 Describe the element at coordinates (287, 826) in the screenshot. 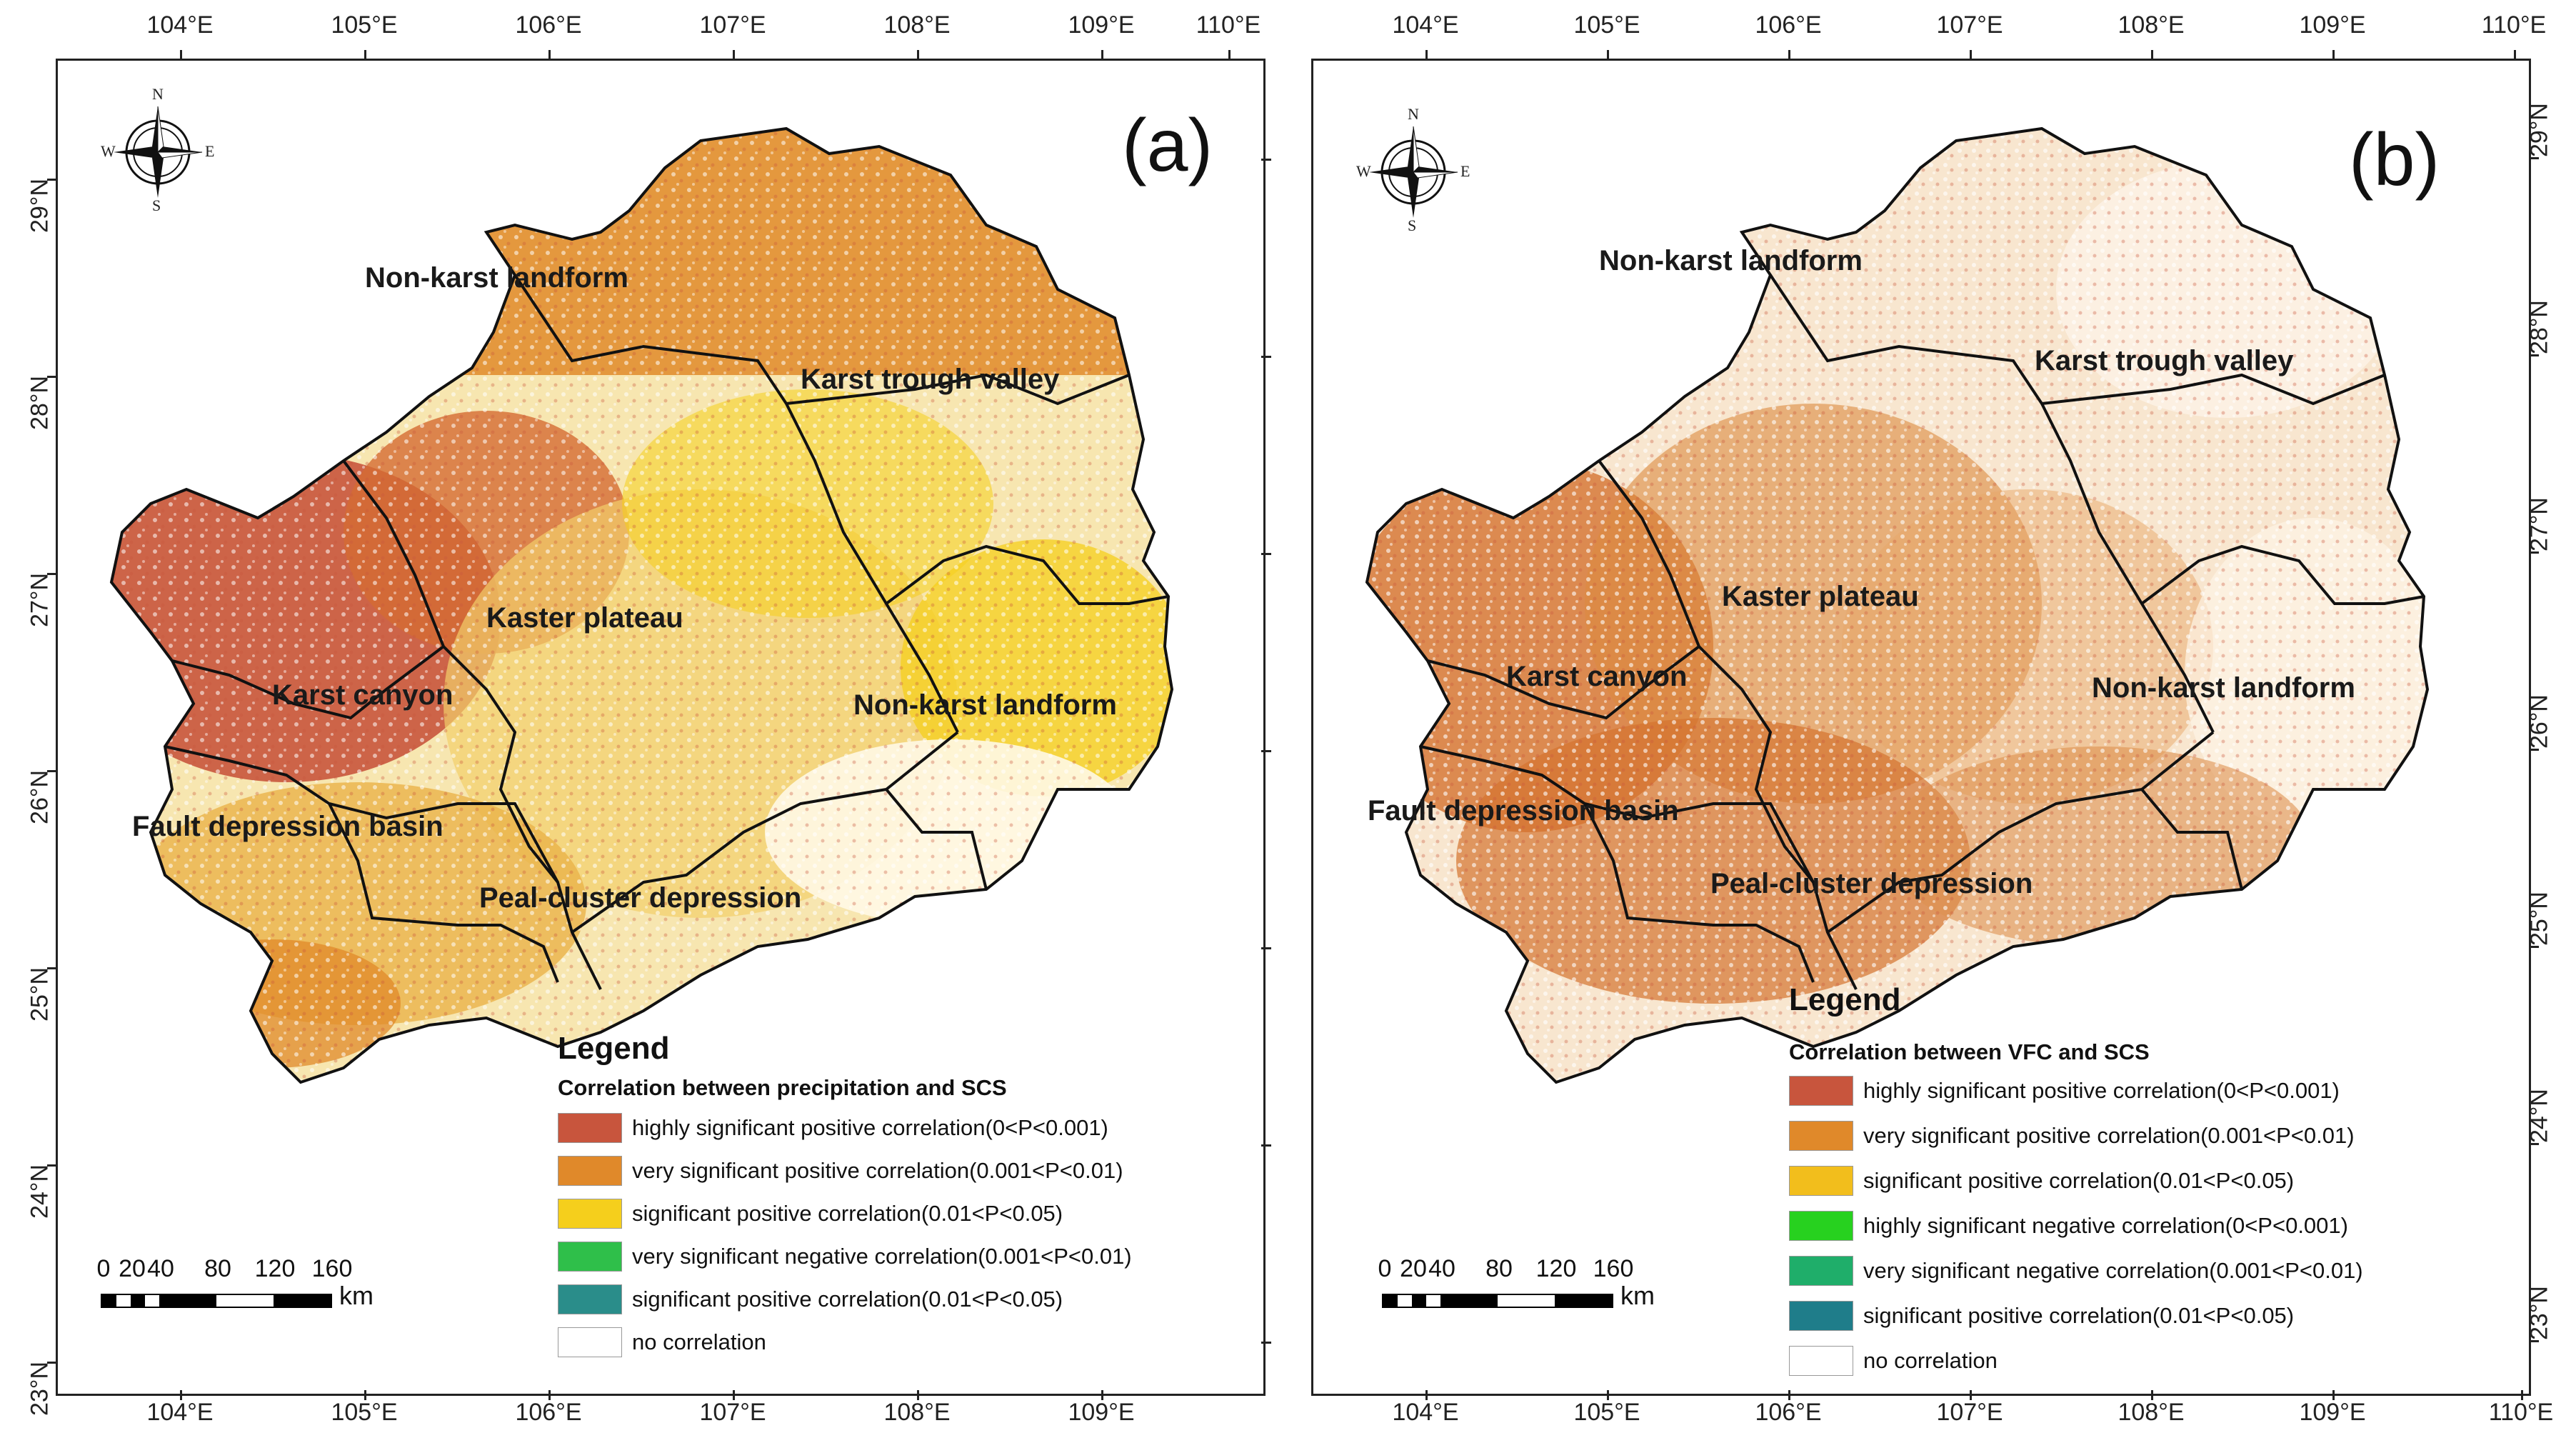

I see `region-label-fault-depression-basin: Fault depression basin` at that location.